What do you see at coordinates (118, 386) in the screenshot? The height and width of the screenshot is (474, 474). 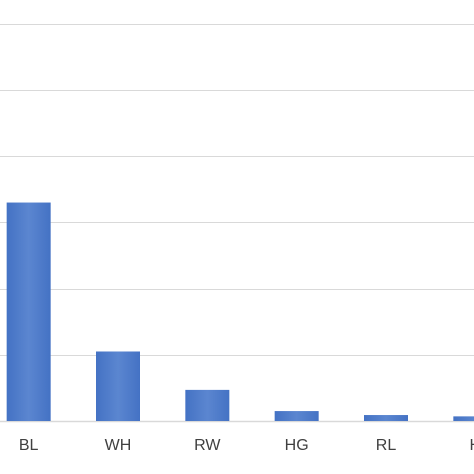 I see `bar-wh` at bounding box center [118, 386].